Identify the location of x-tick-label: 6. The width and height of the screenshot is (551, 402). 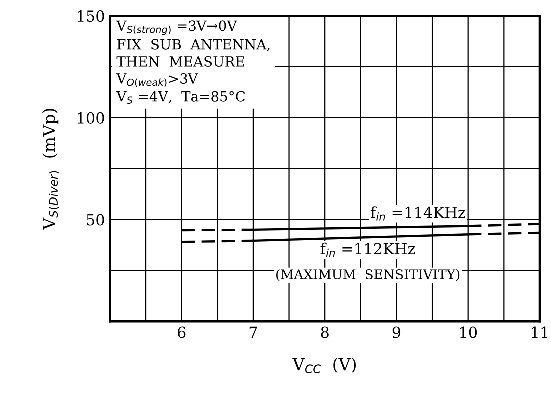
(182, 332).